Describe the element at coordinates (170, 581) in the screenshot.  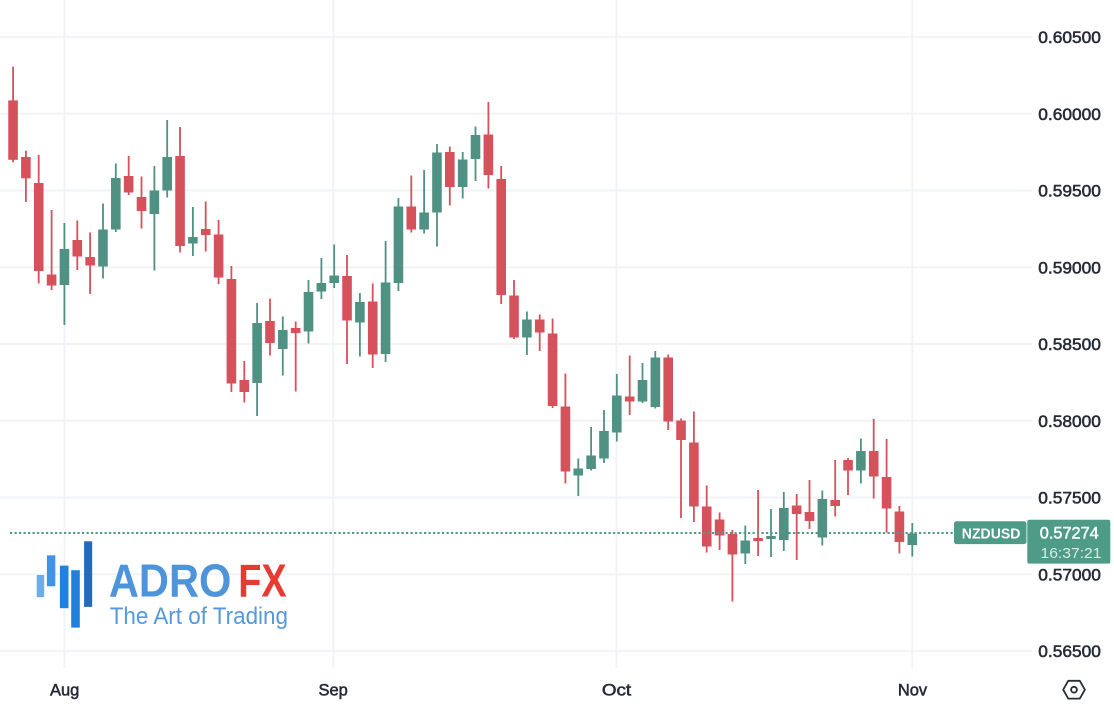
I see `svg-text: ADRO` at that location.